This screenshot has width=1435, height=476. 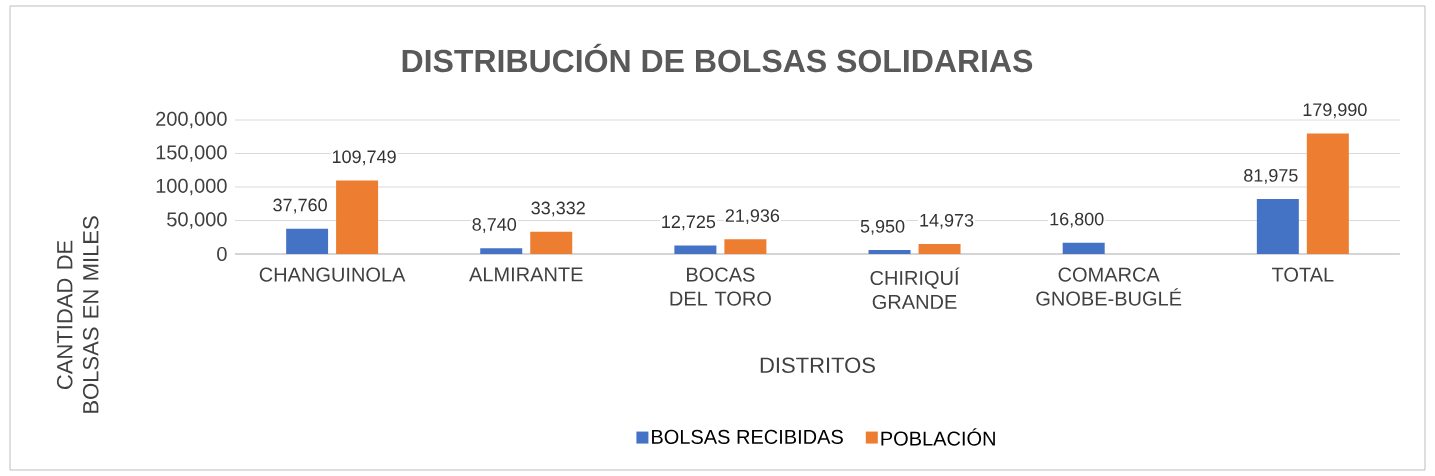 I want to click on y-tick-label: 200,000, so click(x=191, y=120).